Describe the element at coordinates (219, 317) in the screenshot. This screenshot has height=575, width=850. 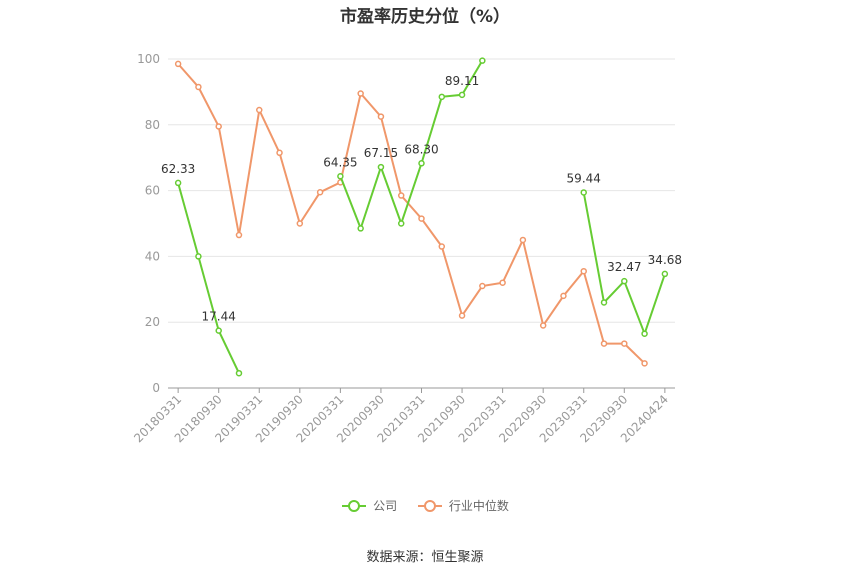
I see `data-label: 17.44` at that location.